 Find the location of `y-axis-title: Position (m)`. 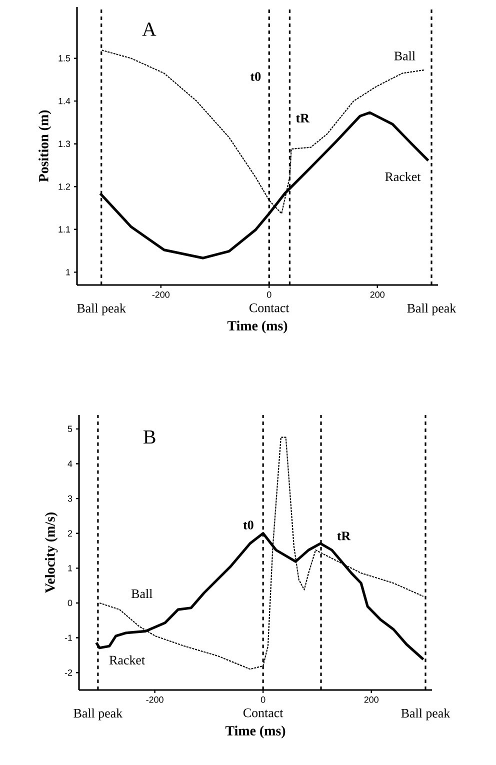

y-axis-title: Position (m) is located at coordinates (45, 146).